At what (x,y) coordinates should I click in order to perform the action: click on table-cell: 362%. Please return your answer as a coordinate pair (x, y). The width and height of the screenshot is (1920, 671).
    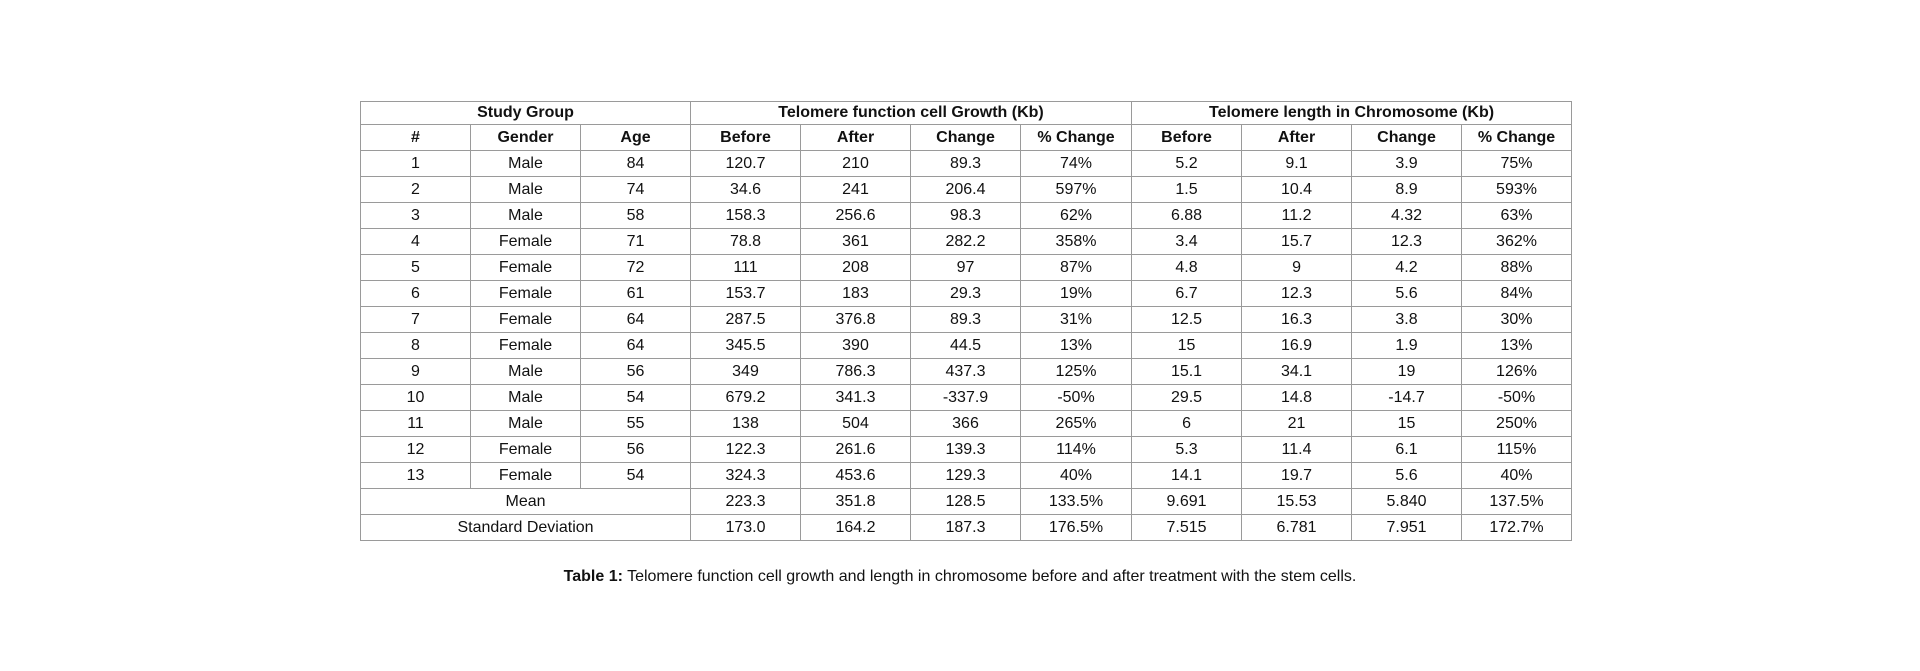
    Looking at the image, I should click on (1517, 241).